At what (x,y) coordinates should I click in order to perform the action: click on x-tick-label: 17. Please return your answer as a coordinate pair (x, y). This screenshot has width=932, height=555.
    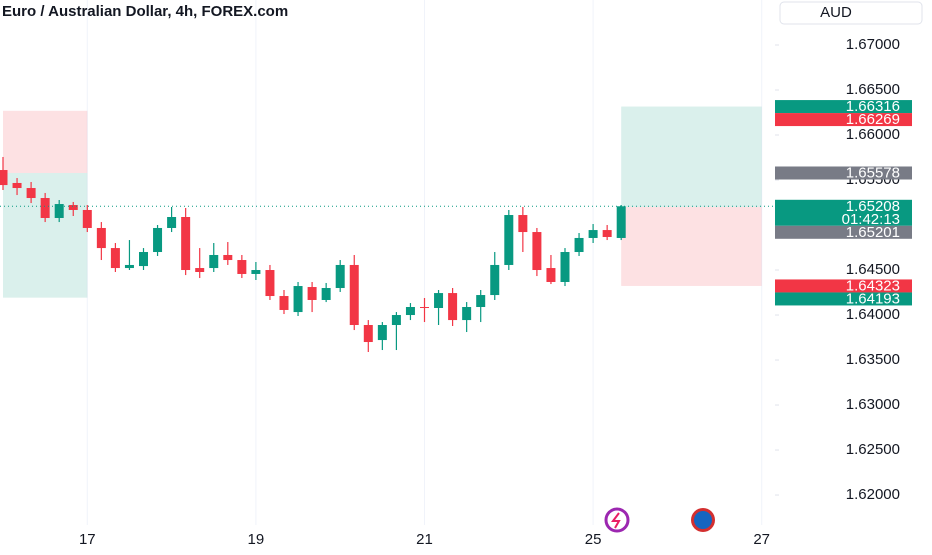
    Looking at the image, I should click on (87, 539).